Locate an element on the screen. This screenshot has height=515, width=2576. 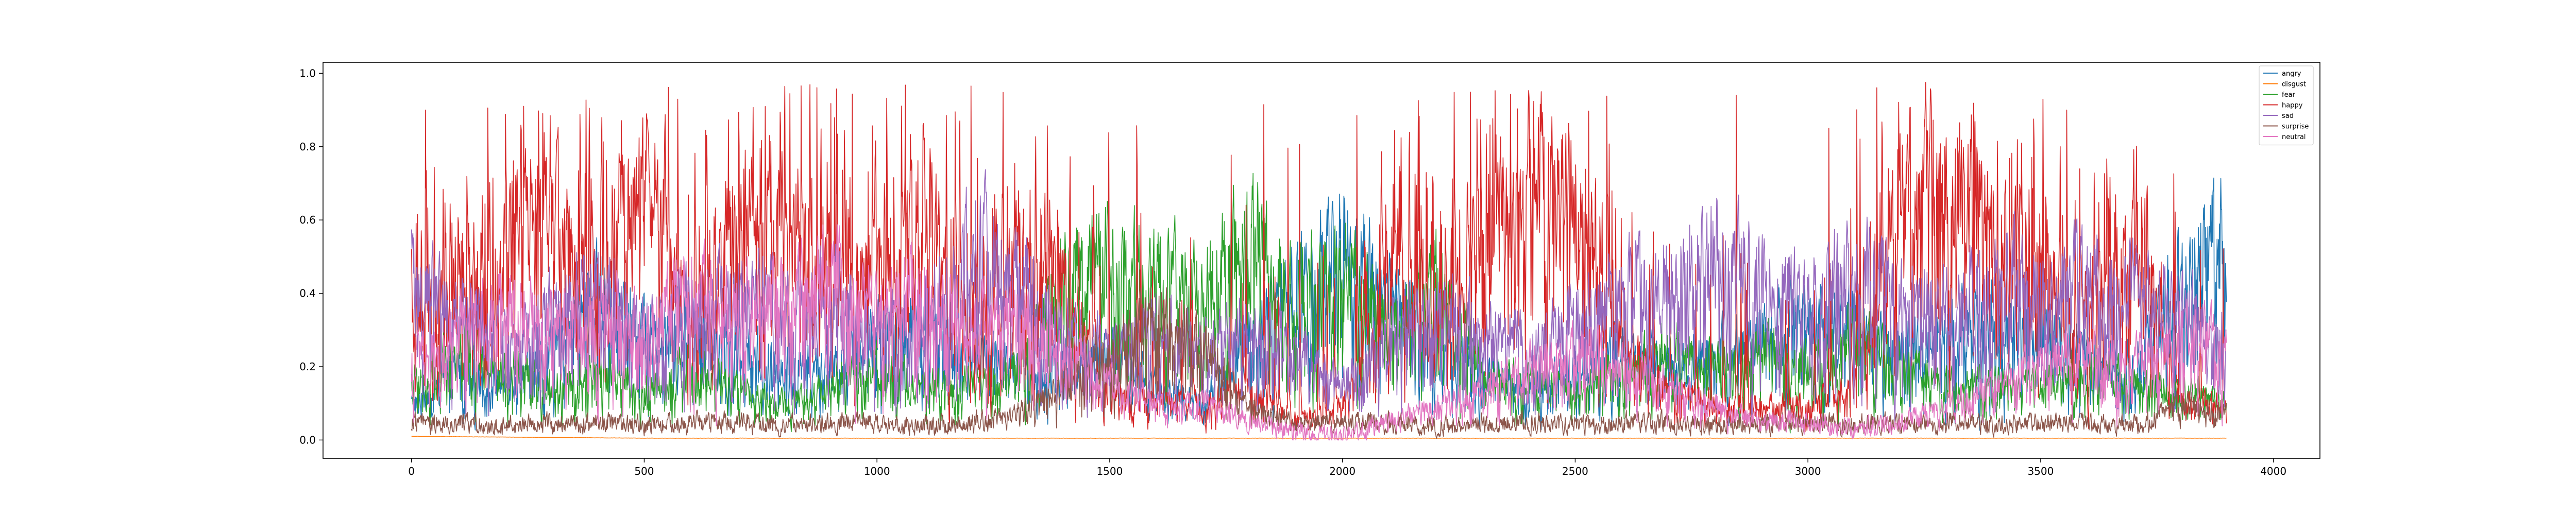
y-tick-label: 0.6 is located at coordinates (307, 220).